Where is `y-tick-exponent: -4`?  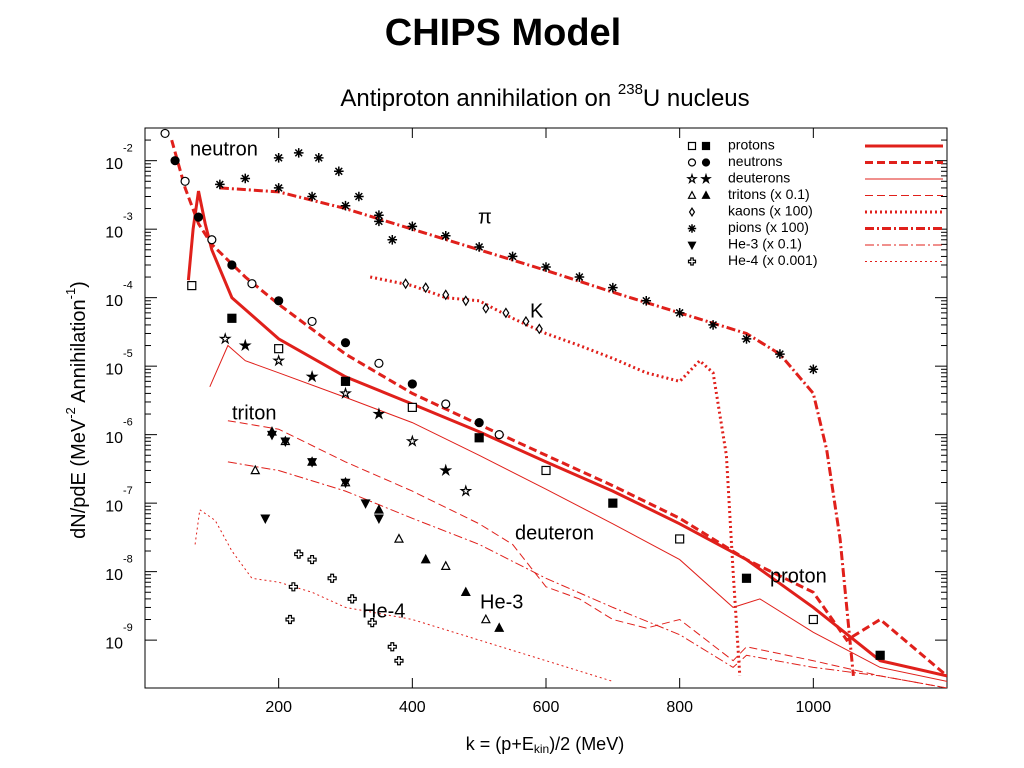
y-tick-exponent: -4 is located at coordinates (128, 286).